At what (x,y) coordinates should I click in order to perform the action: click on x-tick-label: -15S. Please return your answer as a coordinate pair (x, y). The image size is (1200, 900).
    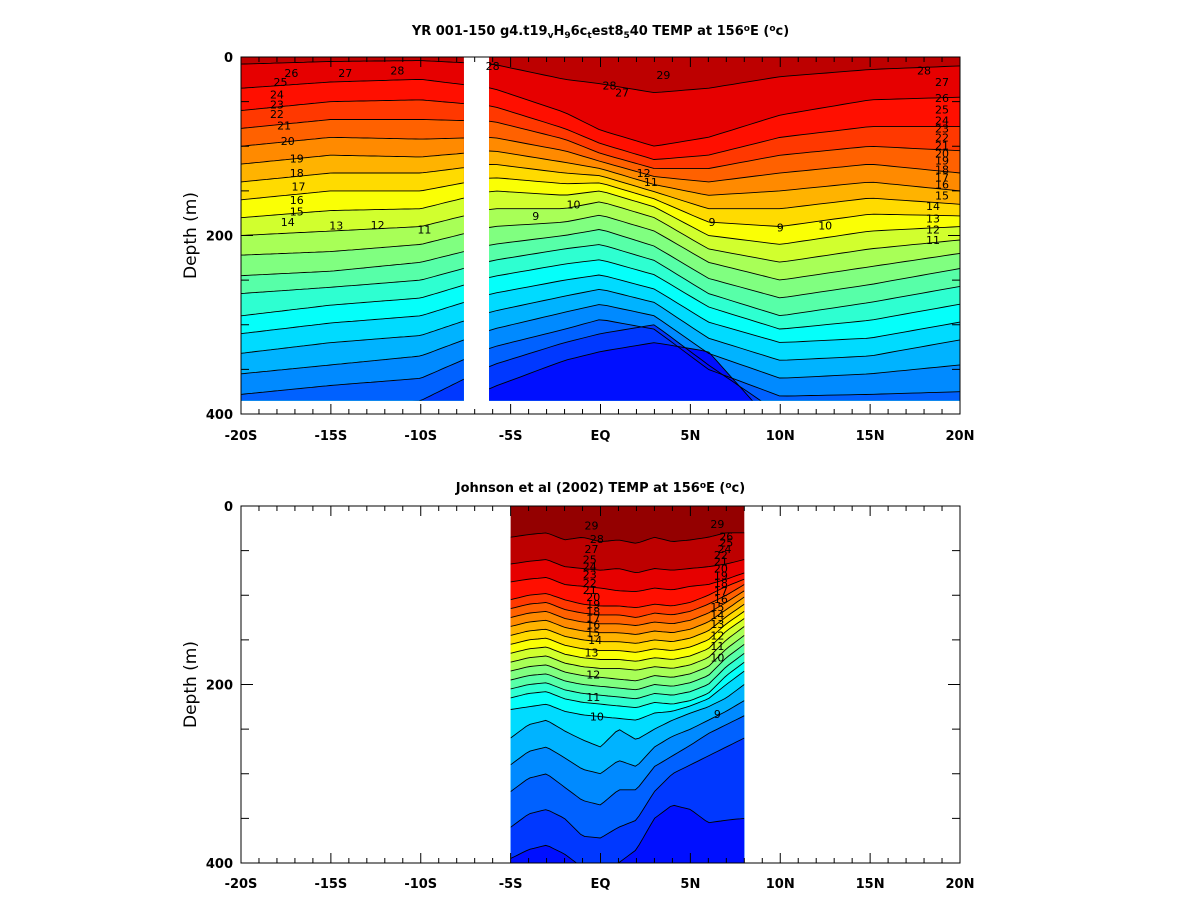
    Looking at the image, I should click on (330, 884).